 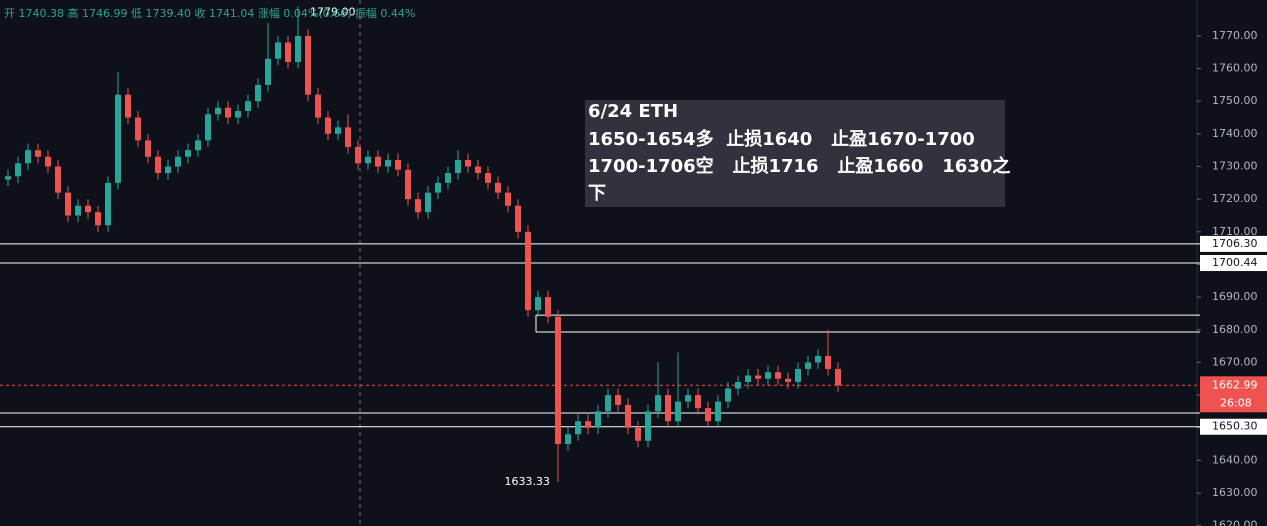 I want to click on level-label: 1700.44, so click(x=1235, y=262).